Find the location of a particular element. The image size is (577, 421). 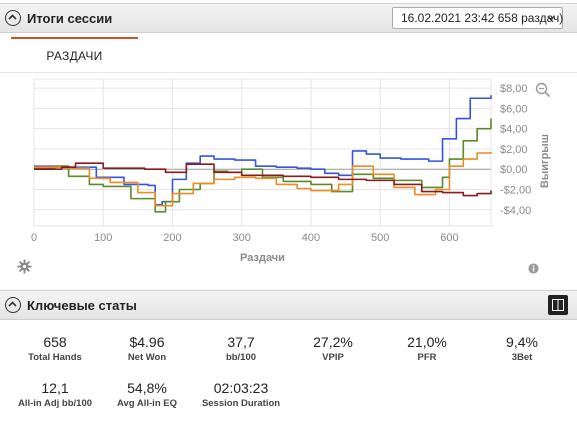

stat-pfr: 21,0% PFR is located at coordinates (427, 348).